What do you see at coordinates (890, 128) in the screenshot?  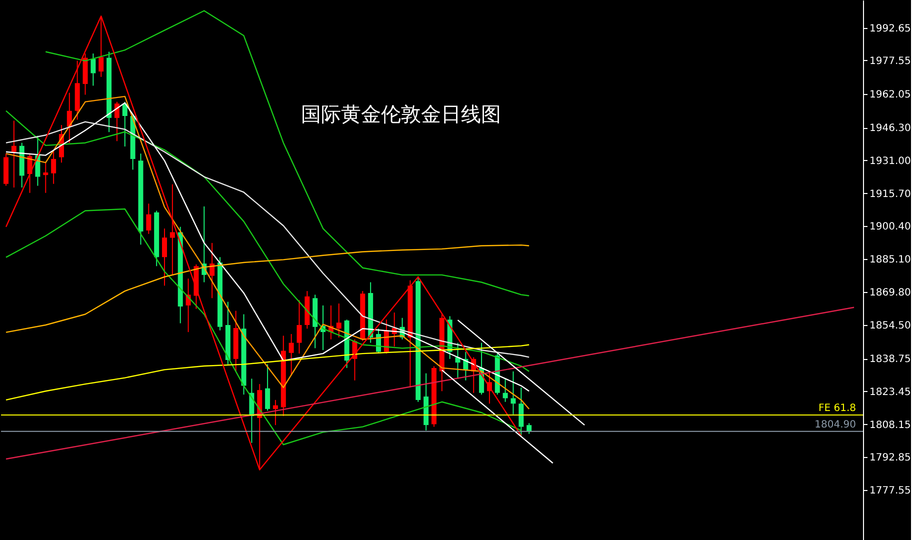 I see `y-tick-label: 1946.30` at bounding box center [890, 128].